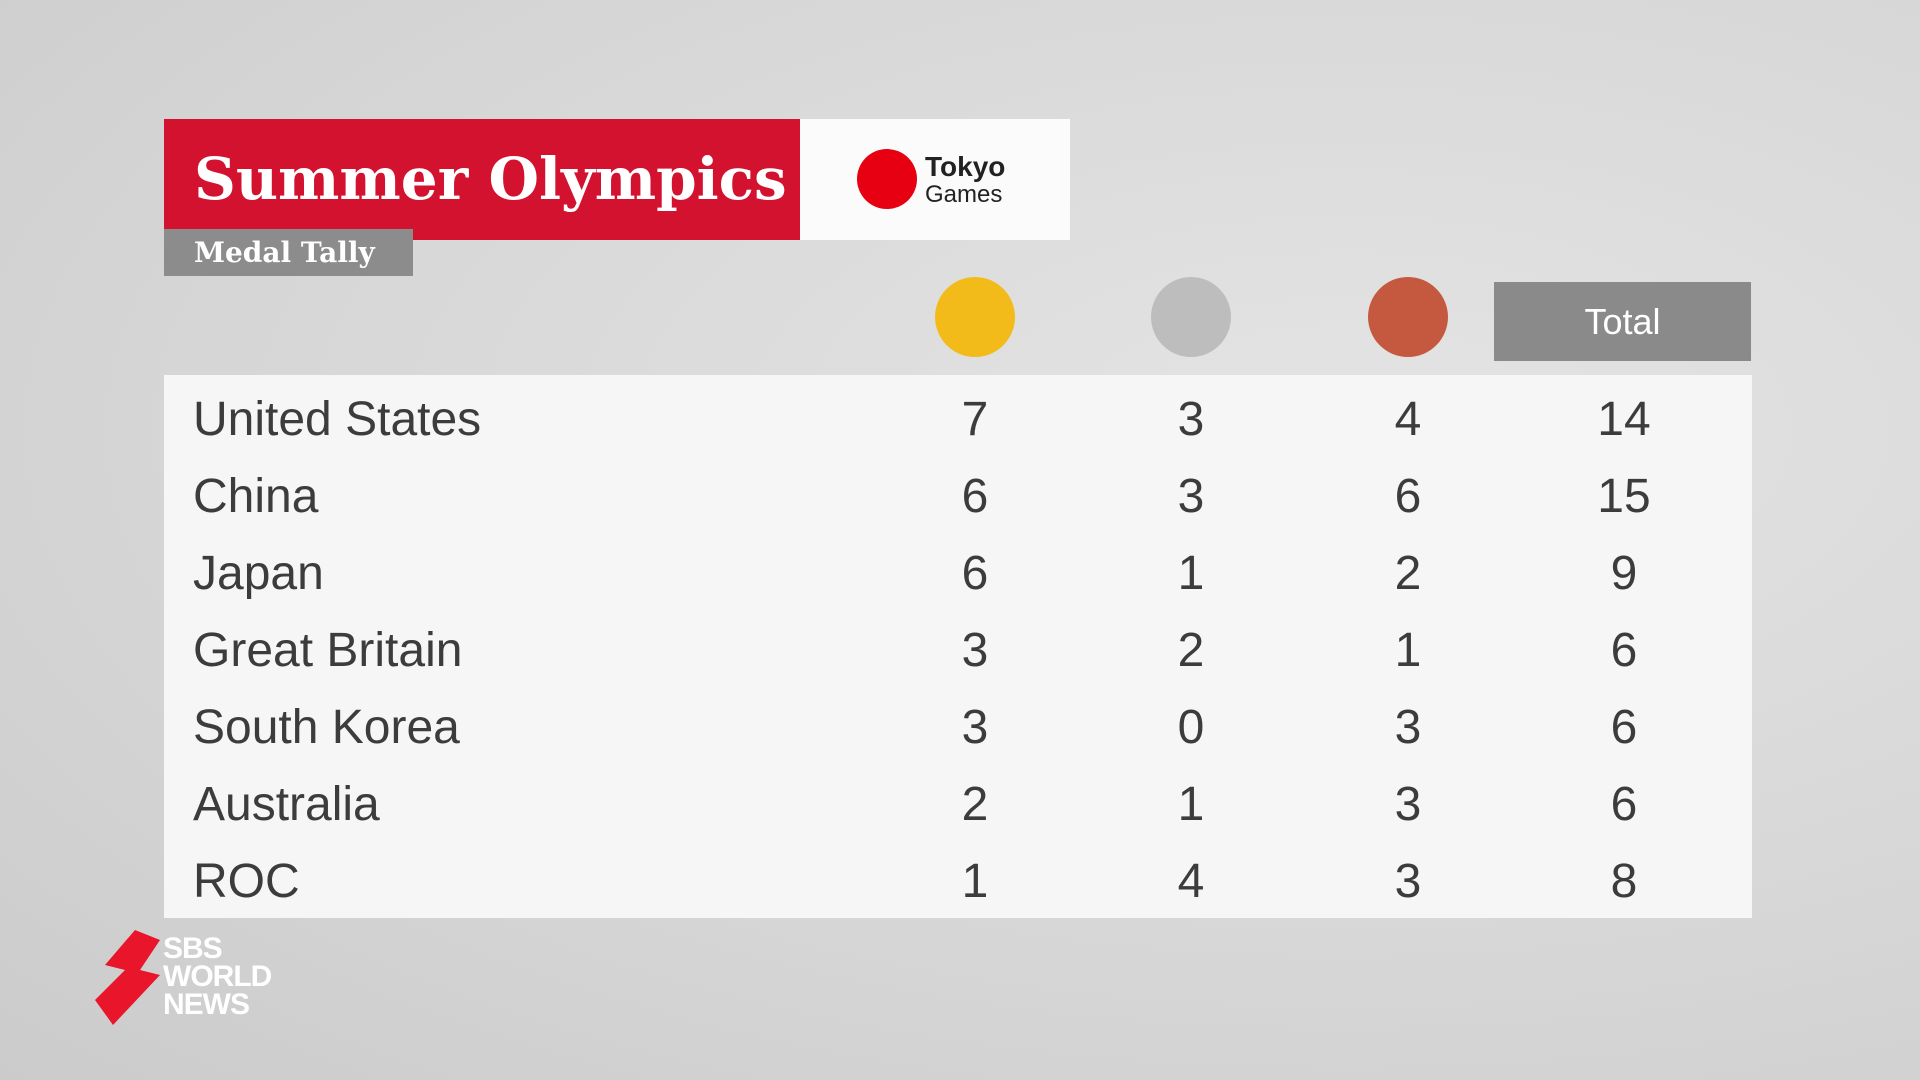  Describe the element at coordinates (246, 881) in the screenshot. I see `country-name: ROC` at that location.